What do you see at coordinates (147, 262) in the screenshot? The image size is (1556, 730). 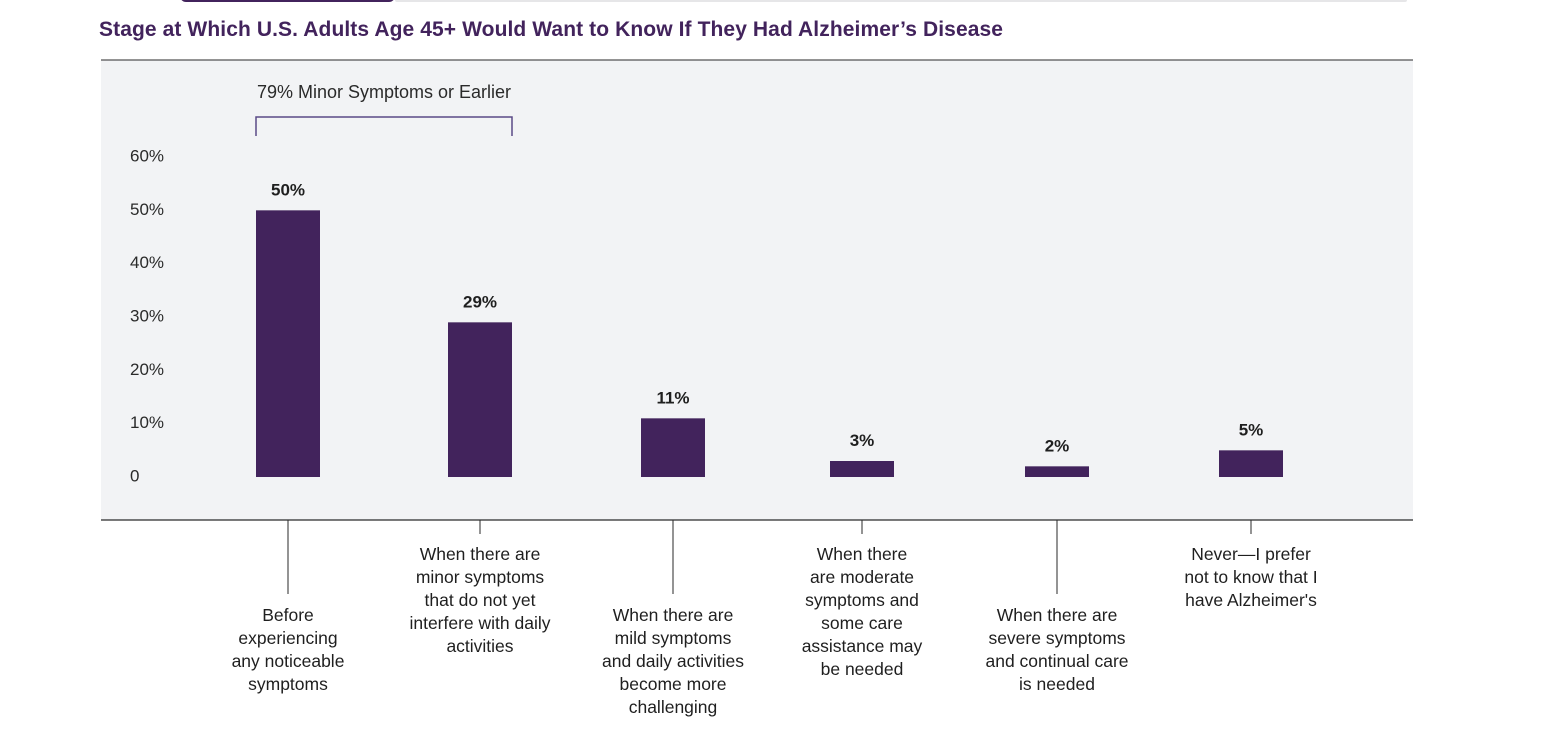 I see `y-tick-label: 40%` at bounding box center [147, 262].